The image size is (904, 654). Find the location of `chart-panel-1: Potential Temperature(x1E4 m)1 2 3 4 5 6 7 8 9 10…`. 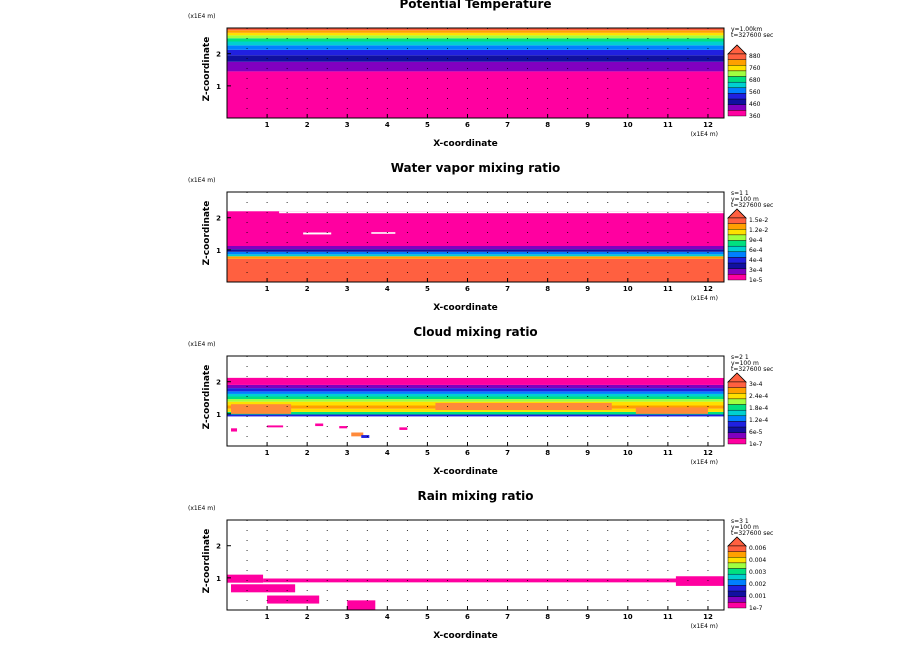

chart-panel-1: Potential Temperature(x1E4 m)1 2 3 4 5 6 7 8 9 10… is located at coordinates (480, 74).